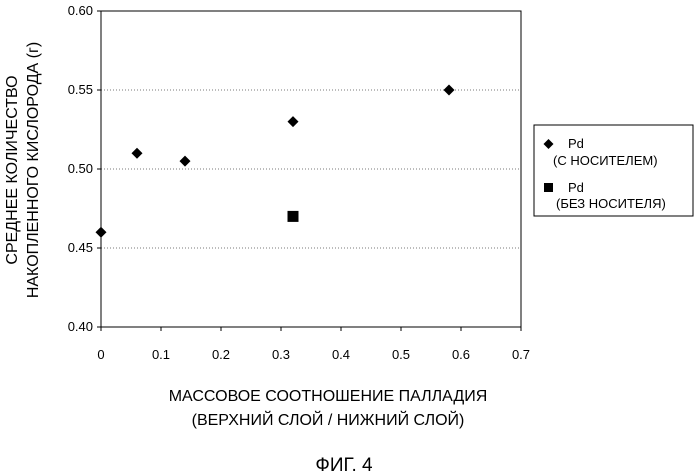 Image resolution: width=700 pixels, height=476 pixels. I want to click on x-tick-label: 0.7, so click(521, 354).